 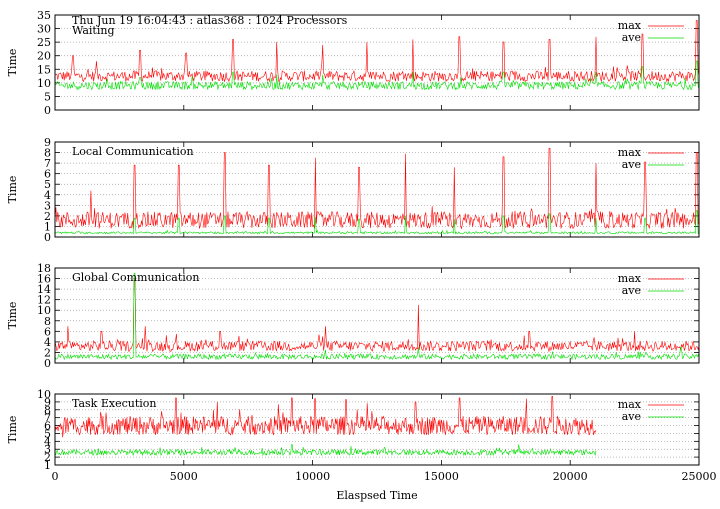 I want to click on panel-title: Task Execution, so click(x=114, y=403).